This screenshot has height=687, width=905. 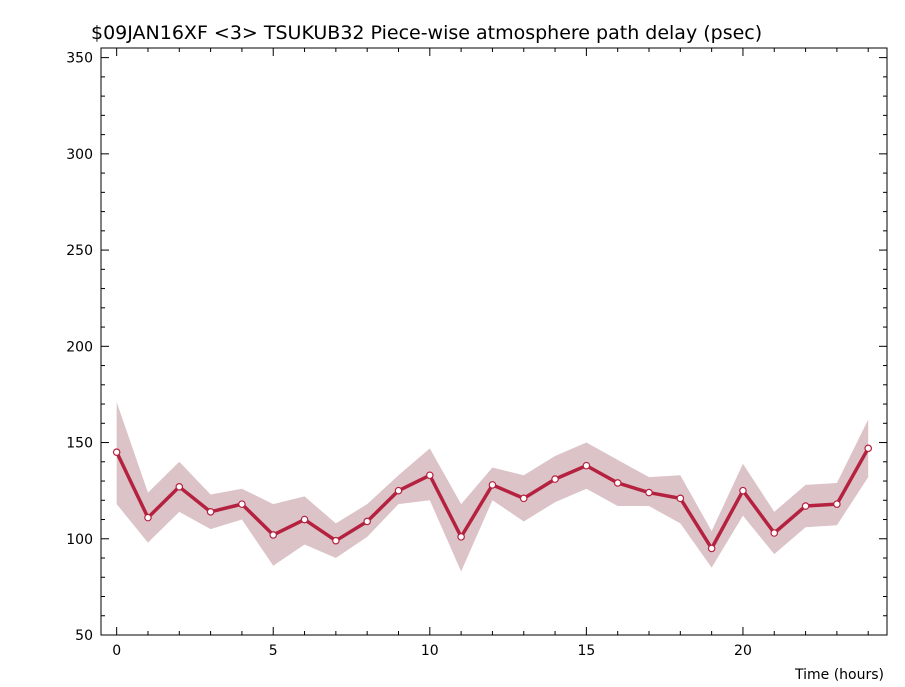 What do you see at coordinates (84, 636) in the screenshot?
I see `y-tick-label: 50` at bounding box center [84, 636].